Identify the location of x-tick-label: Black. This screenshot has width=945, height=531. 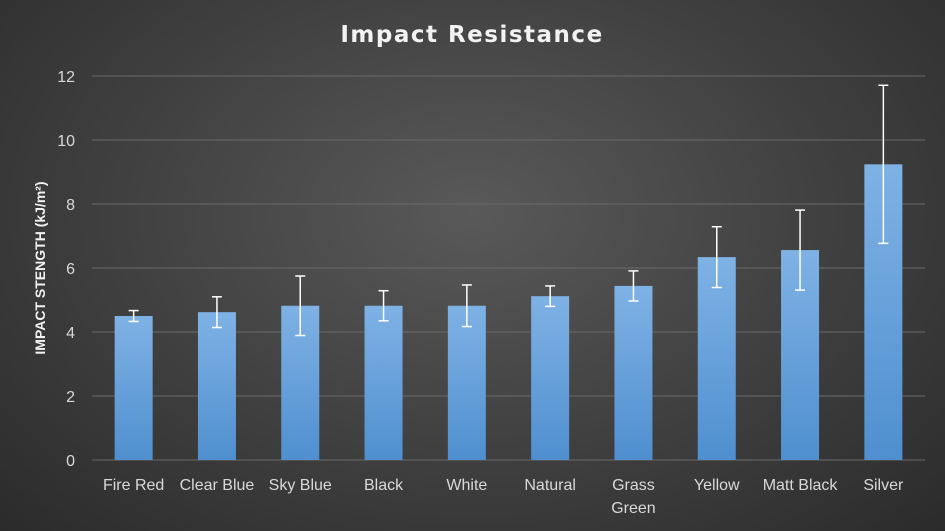
(384, 485).